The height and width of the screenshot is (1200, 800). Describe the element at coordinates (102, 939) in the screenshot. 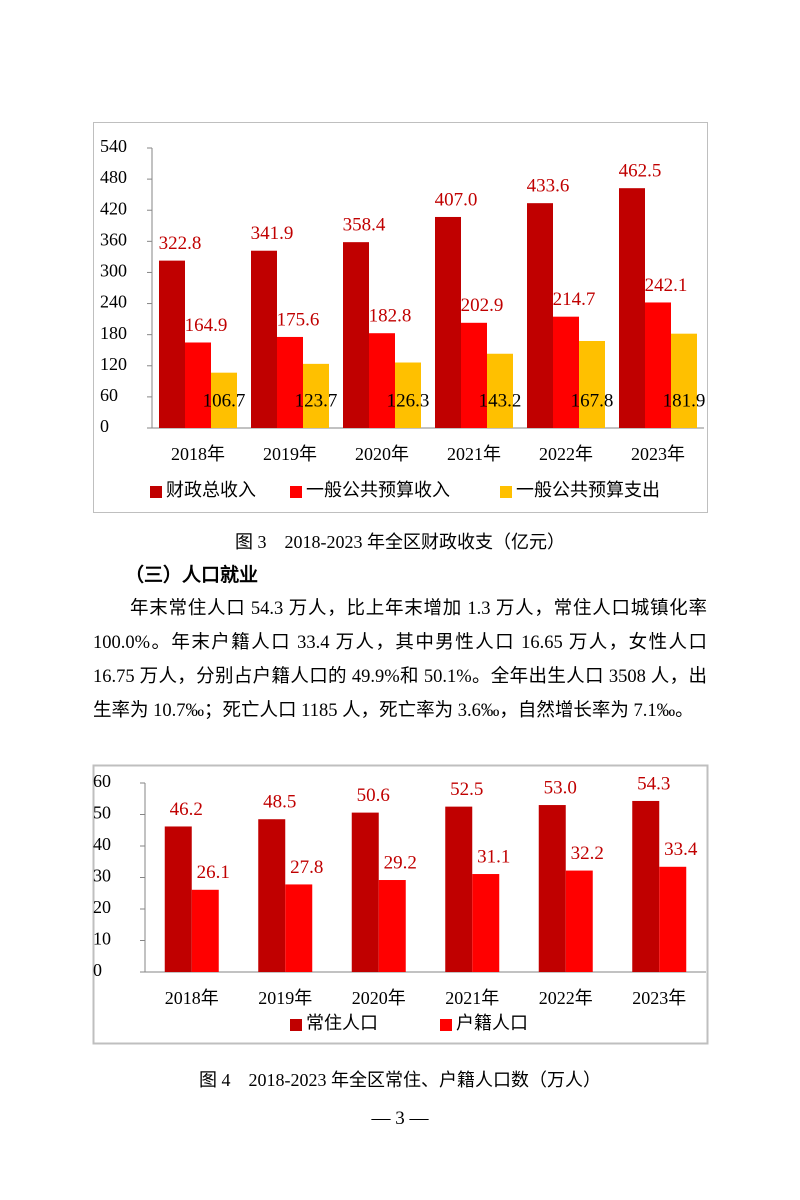

I see `y-tick-label: 10` at that location.